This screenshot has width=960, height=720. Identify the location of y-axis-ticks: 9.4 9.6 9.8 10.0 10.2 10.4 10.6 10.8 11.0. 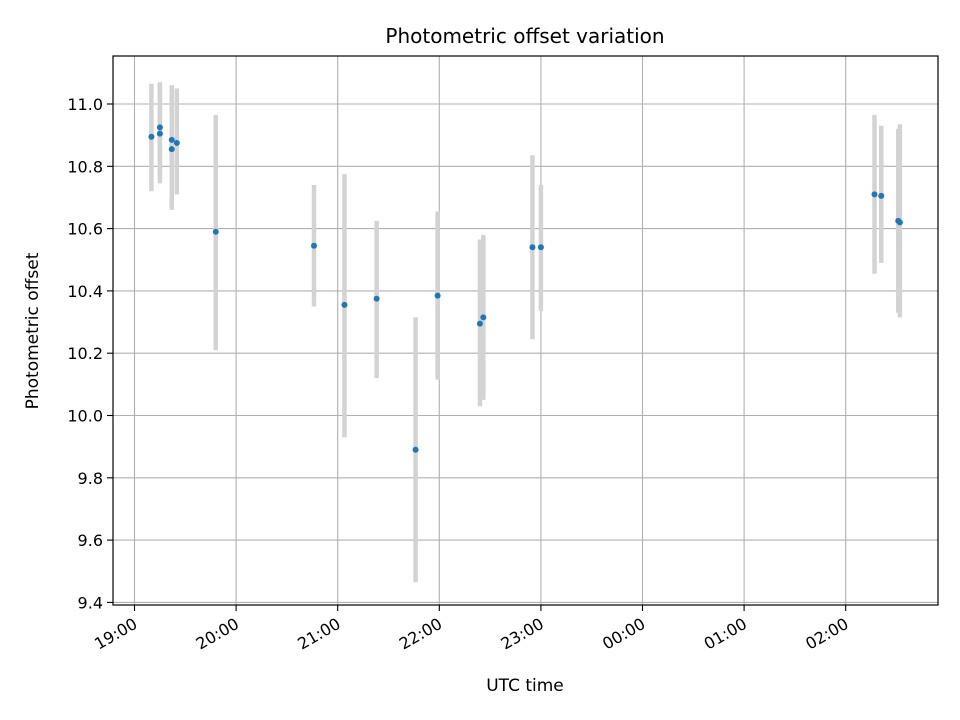
(90, 353).